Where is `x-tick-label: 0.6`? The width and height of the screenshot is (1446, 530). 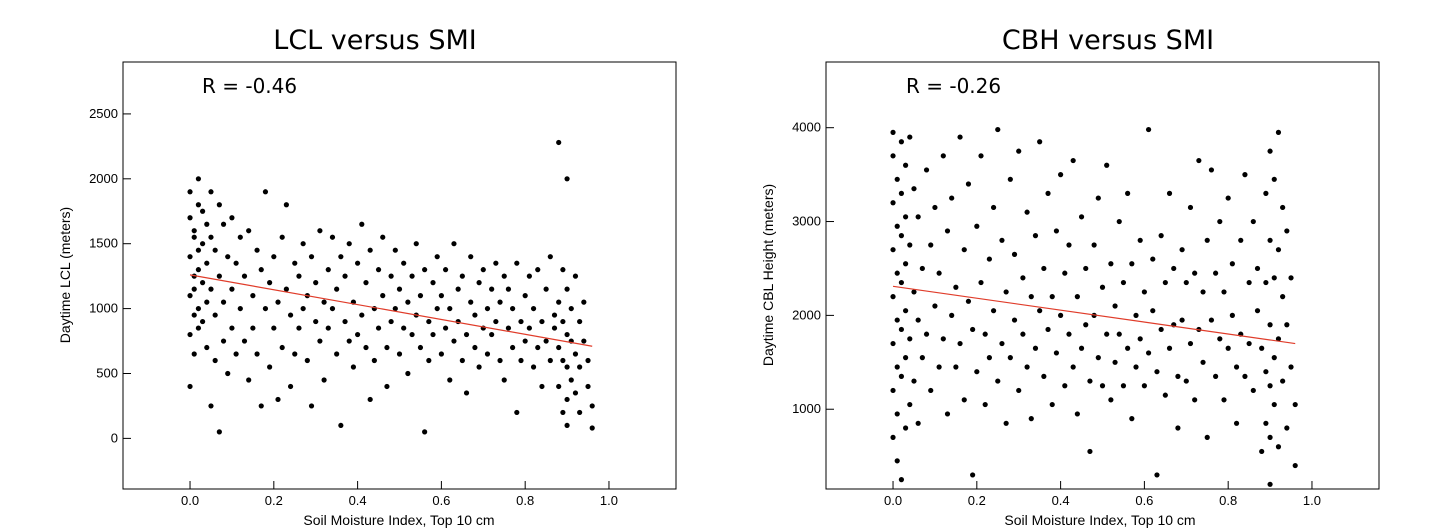 x-tick-label: 0.6 is located at coordinates (1144, 500).